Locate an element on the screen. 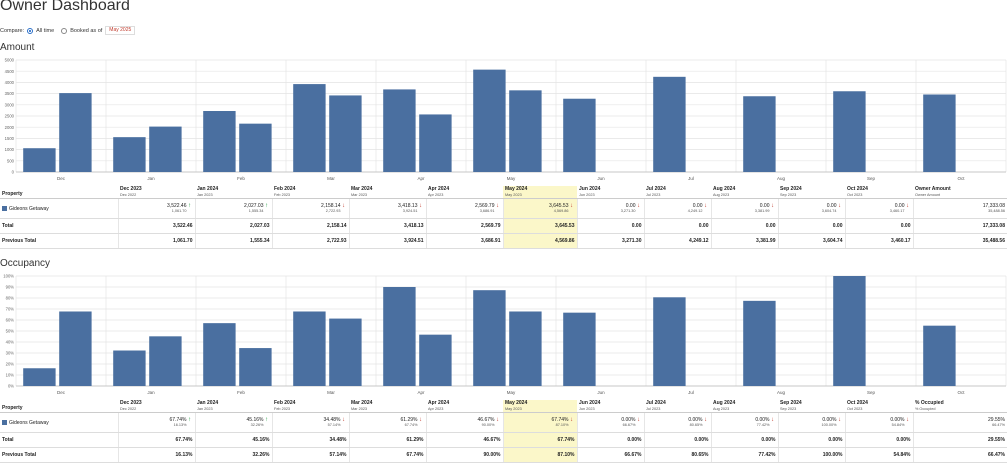  summary-sub-label: Owner Amount is located at coordinates (928, 195).